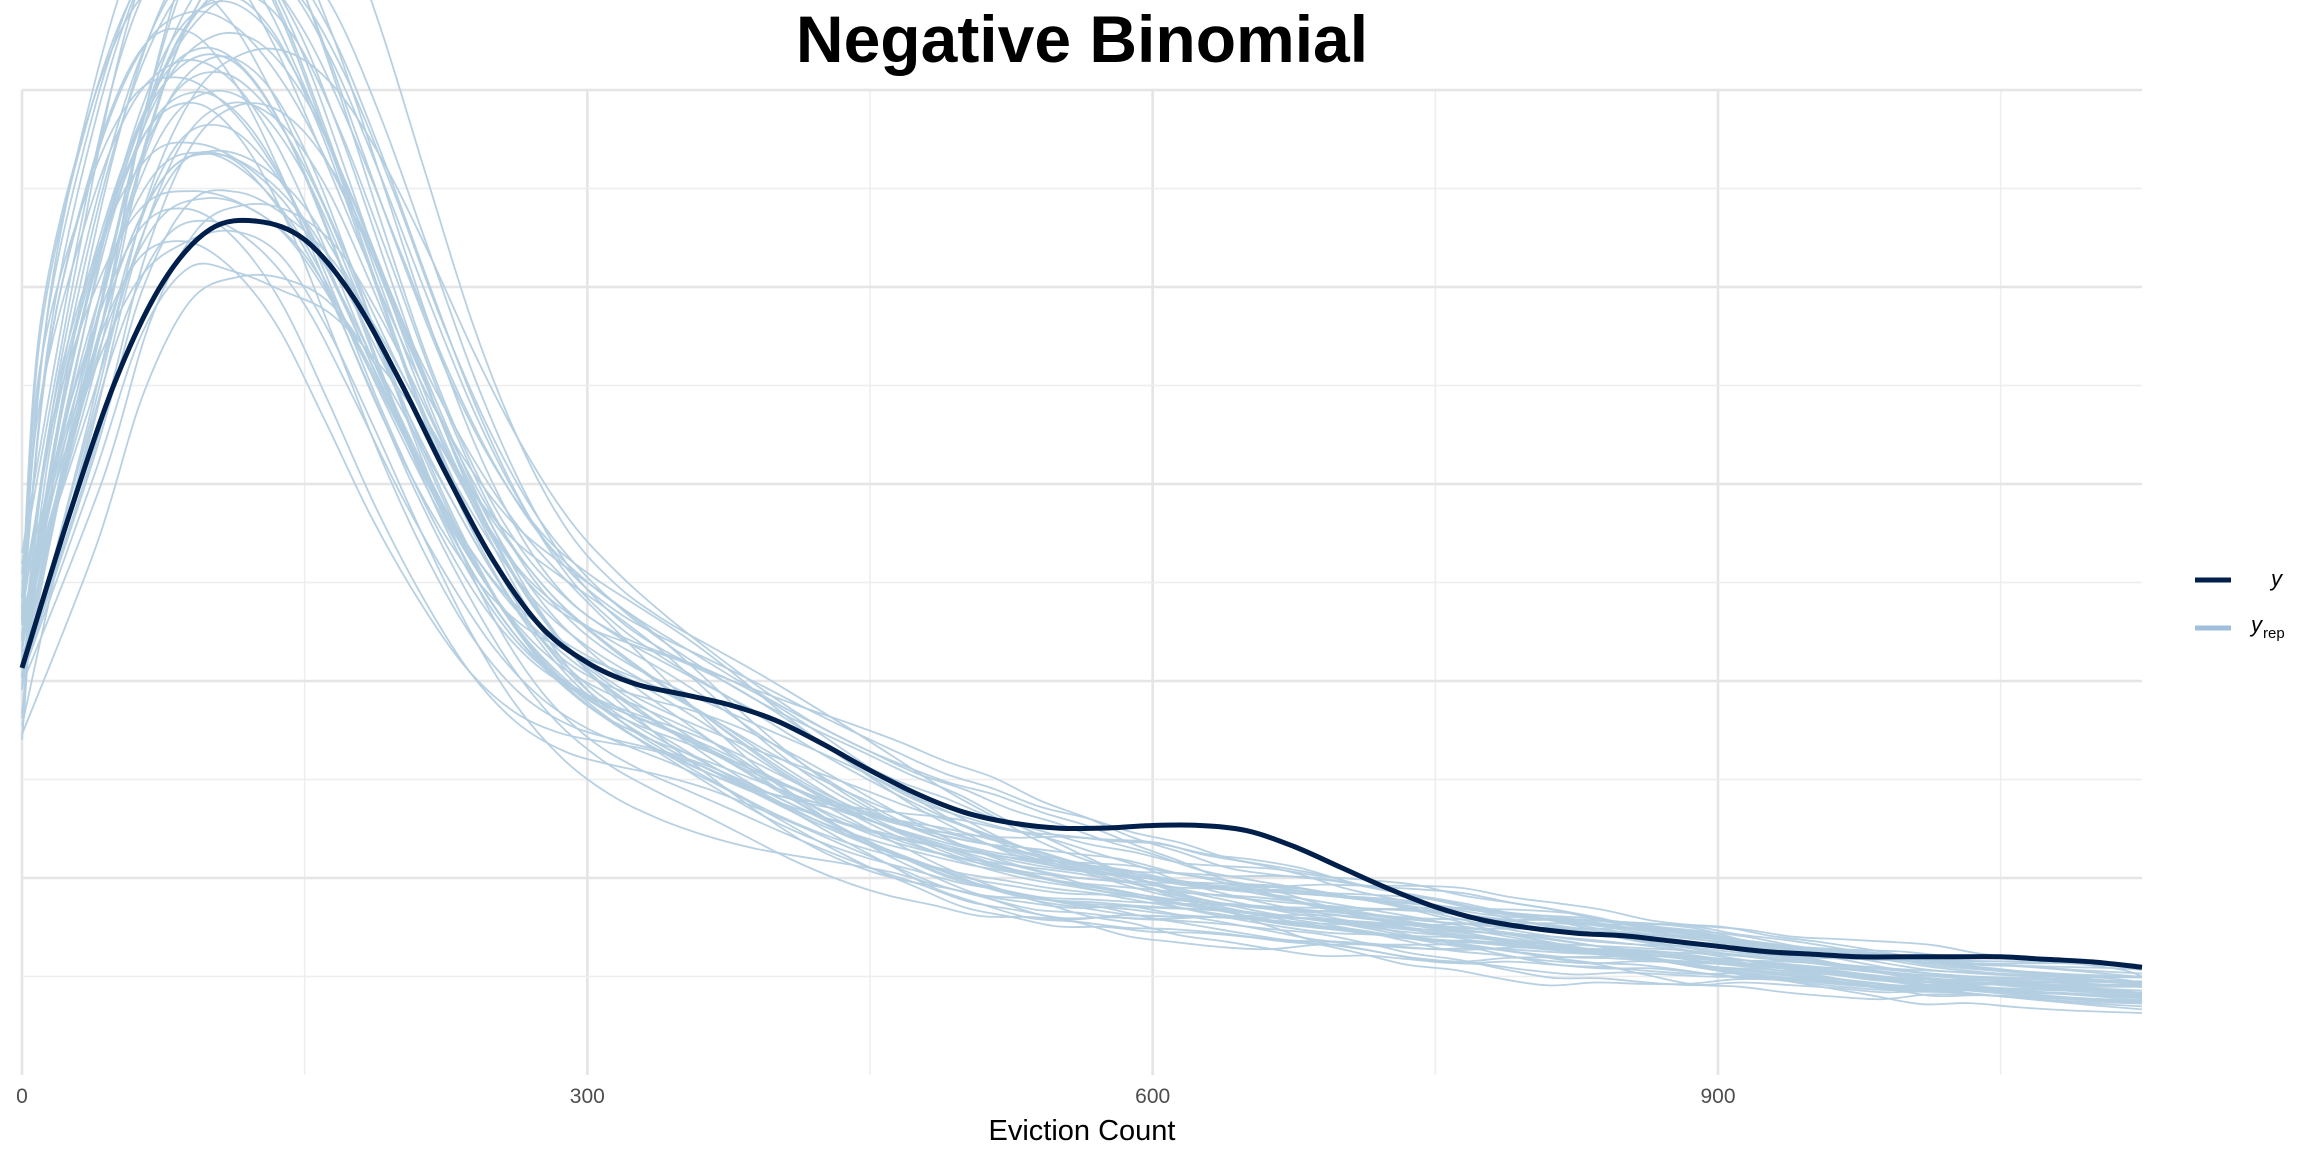 The height and width of the screenshot is (1152, 2304). What do you see at coordinates (587, 1096) in the screenshot?
I see `x-tick-label: 300` at bounding box center [587, 1096].